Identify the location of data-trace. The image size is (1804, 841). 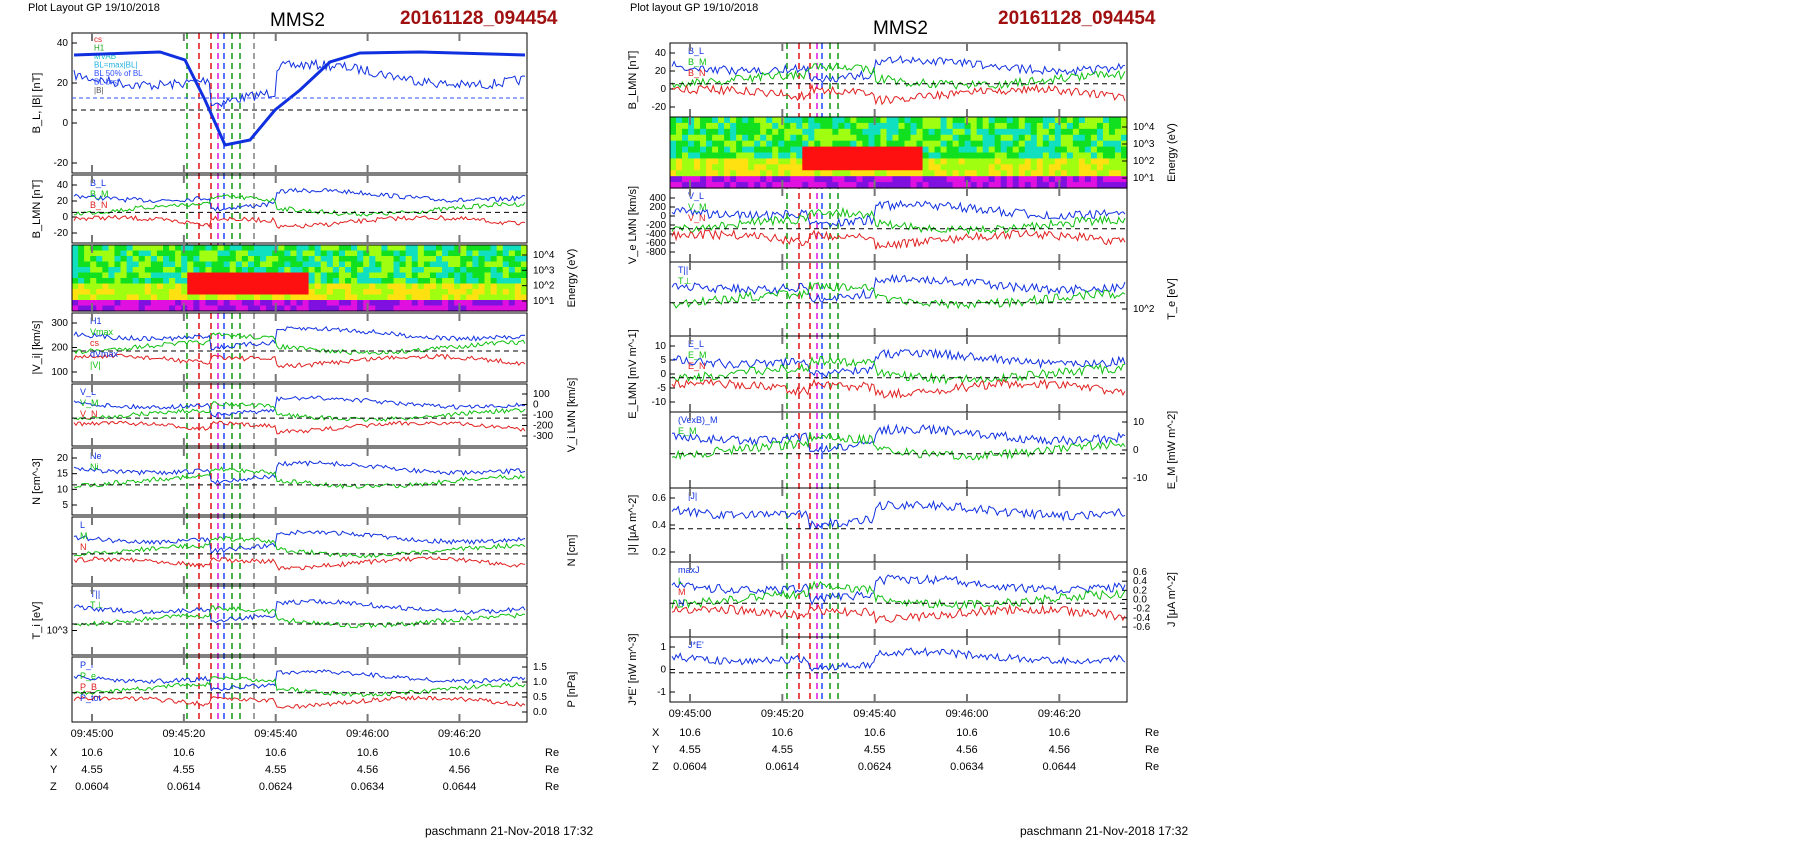
(898, 446).